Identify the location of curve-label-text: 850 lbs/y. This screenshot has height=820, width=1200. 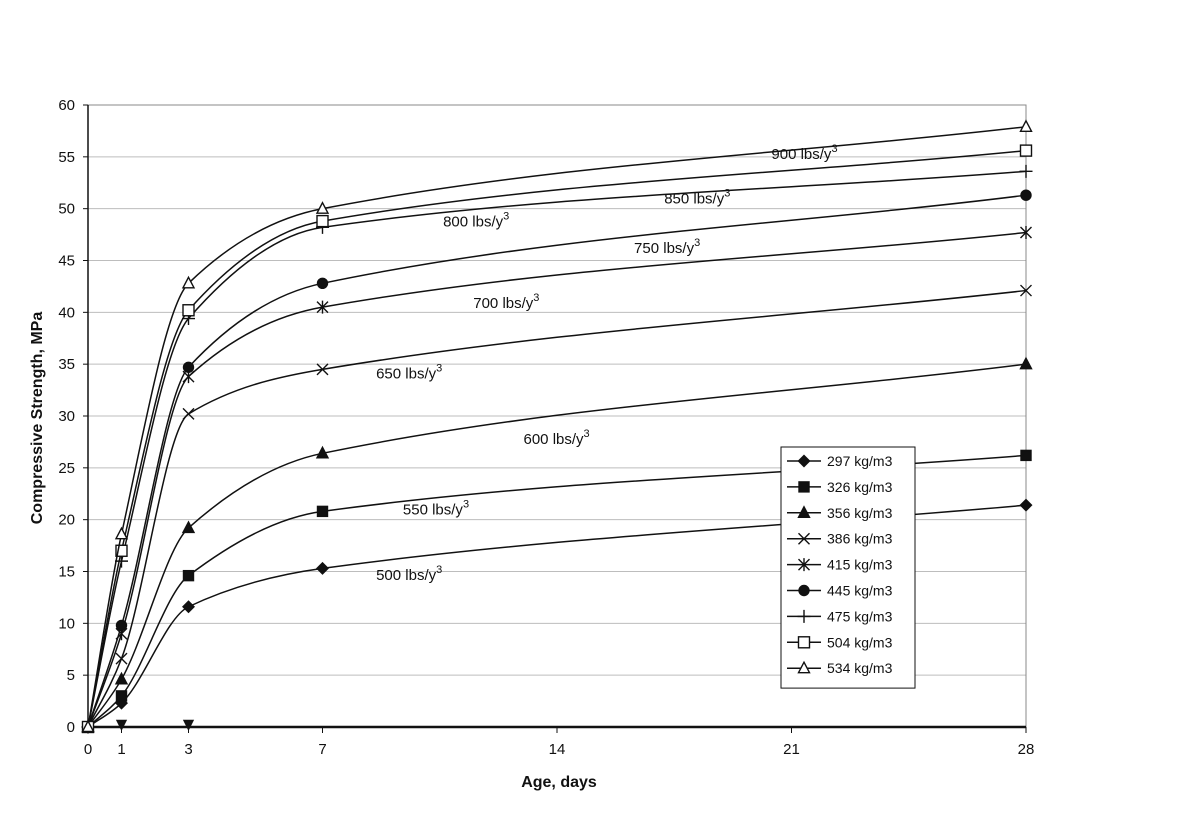
(694, 198).